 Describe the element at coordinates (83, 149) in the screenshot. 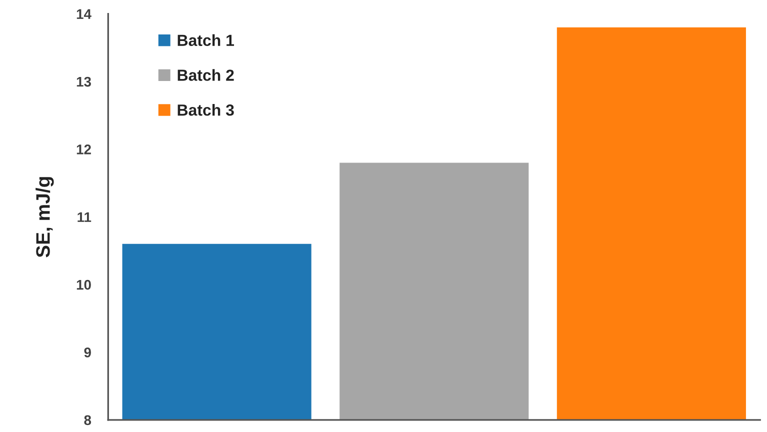

I see `y-tick-label: 12` at that location.